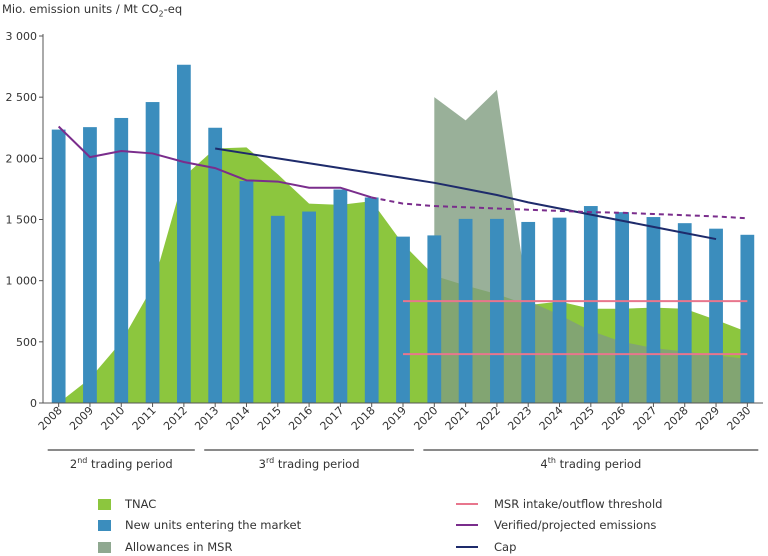 This screenshot has height=556, width=768. Describe the element at coordinates (22, 97) in the screenshot. I see `y-tick-label: 2 500` at that location.